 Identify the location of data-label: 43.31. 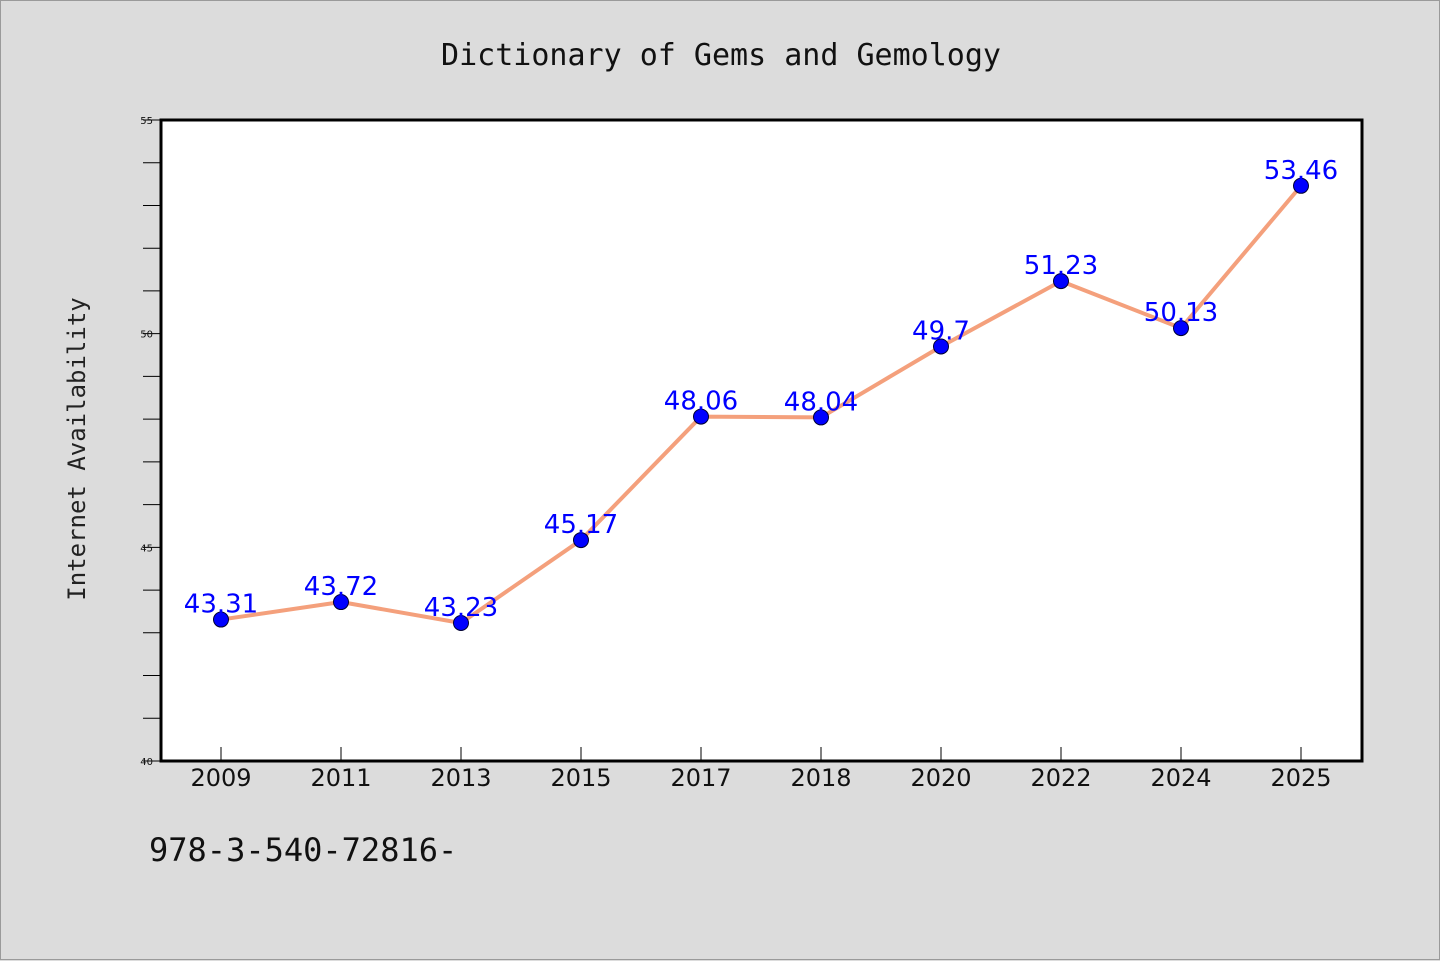
(221, 605).